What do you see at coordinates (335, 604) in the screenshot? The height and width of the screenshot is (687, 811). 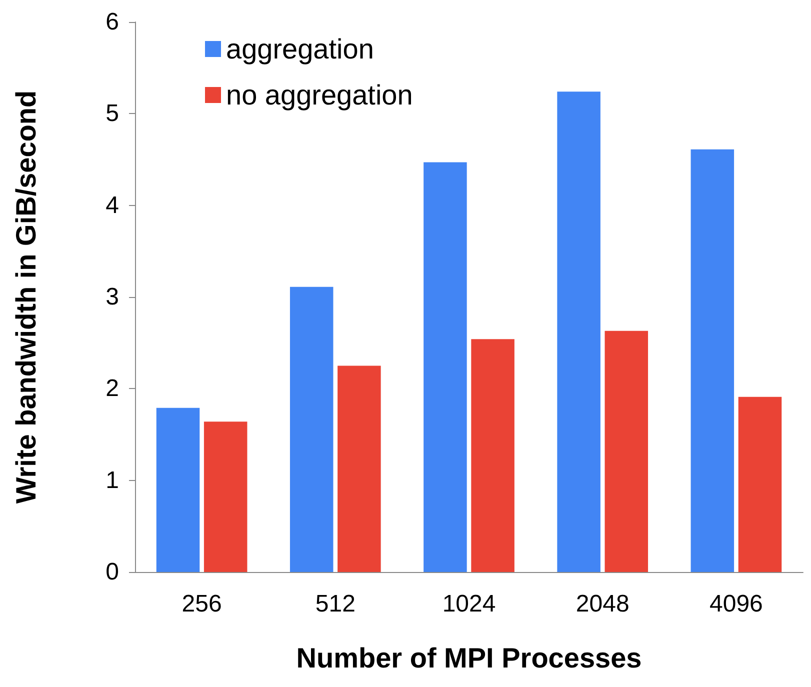 I see `x-tick-label: 512` at bounding box center [335, 604].